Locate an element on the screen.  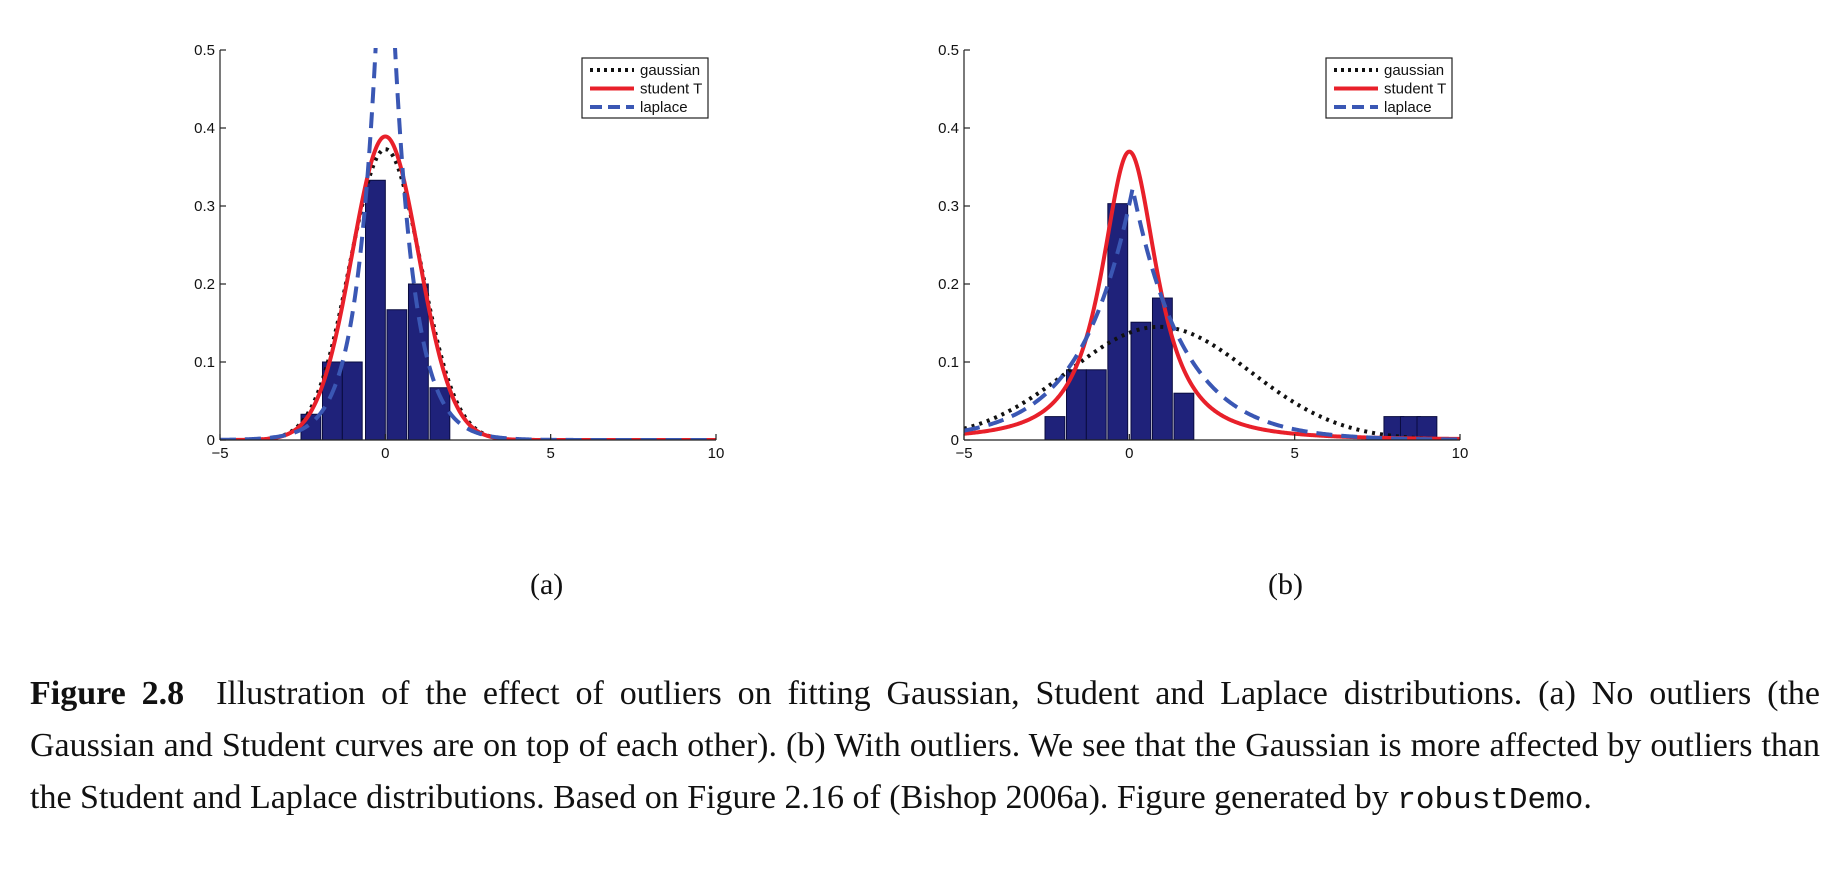
subfigure-label-b: (b) is located at coordinates (1285, 584).